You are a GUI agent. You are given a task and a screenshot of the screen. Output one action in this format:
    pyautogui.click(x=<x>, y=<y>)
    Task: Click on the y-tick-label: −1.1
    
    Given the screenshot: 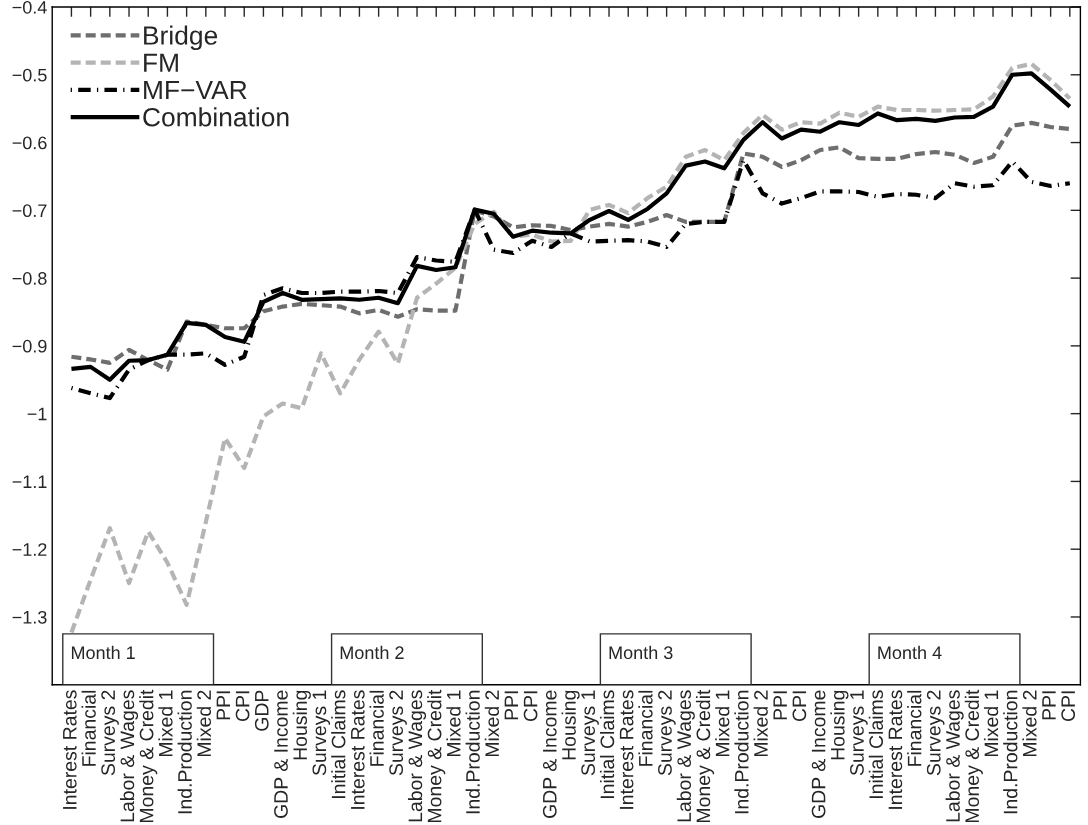 What is the action you would take?
    pyautogui.click(x=29, y=481)
    